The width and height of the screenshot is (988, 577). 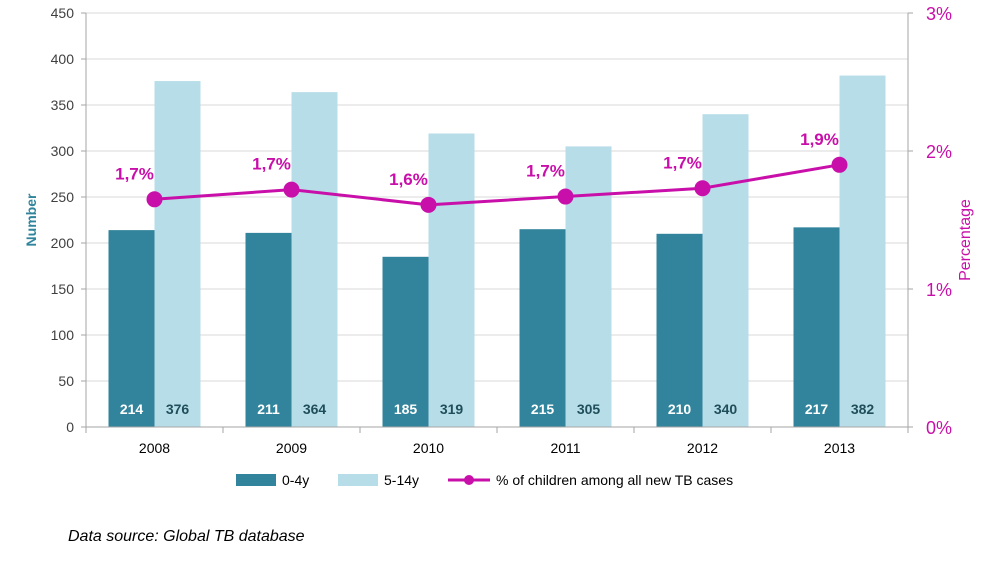 What do you see at coordinates (314, 260) in the screenshot?
I see `bar-5-14y-2009` at bounding box center [314, 260].